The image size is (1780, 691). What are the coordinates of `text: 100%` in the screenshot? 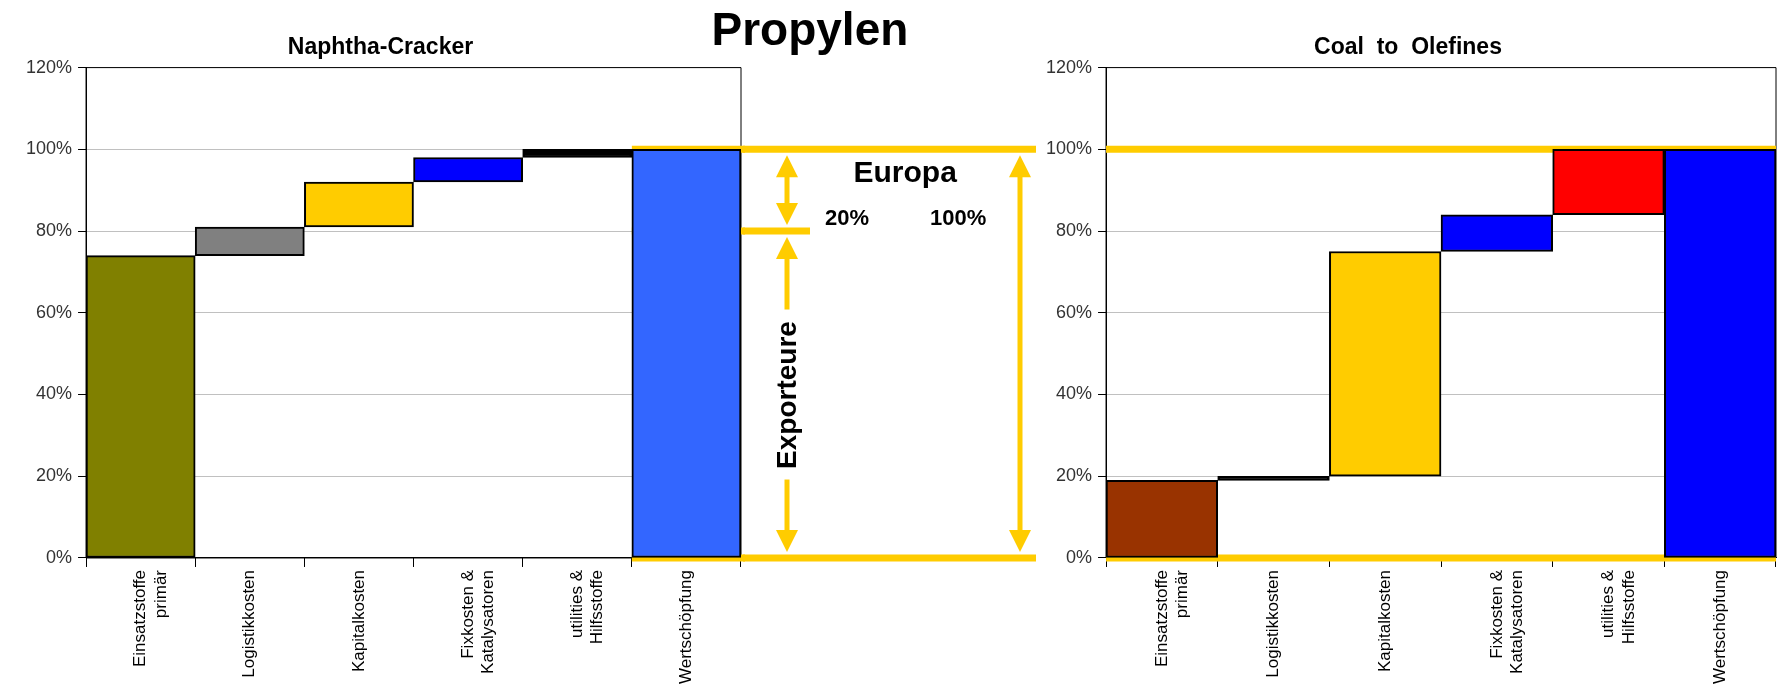 It's located at (958, 218).